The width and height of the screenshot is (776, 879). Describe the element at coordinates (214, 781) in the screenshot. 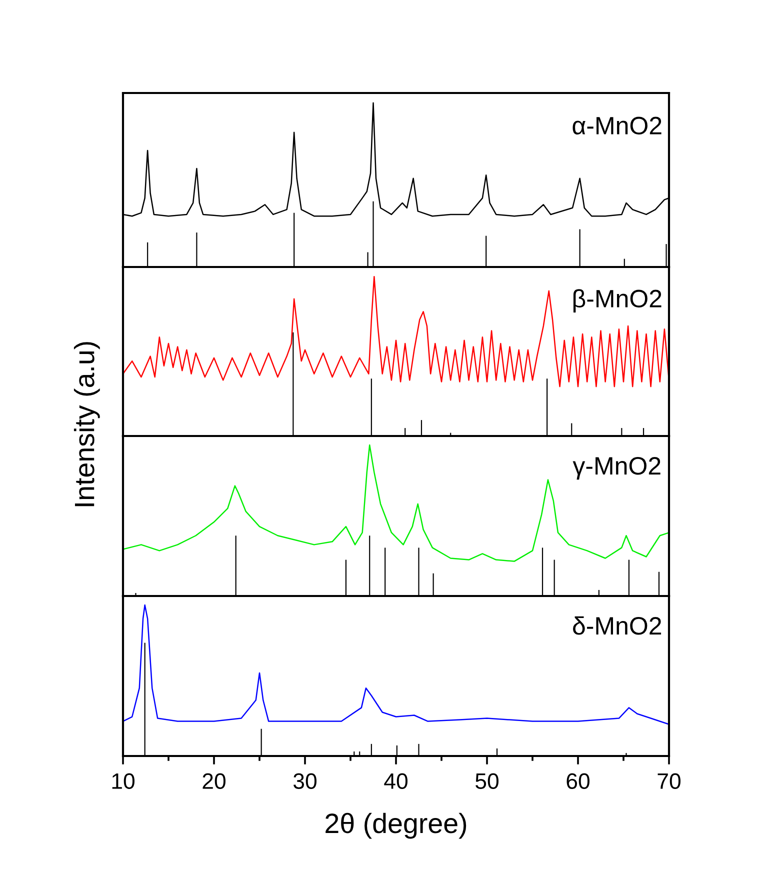

I see `x-tick-label: 20` at that location.